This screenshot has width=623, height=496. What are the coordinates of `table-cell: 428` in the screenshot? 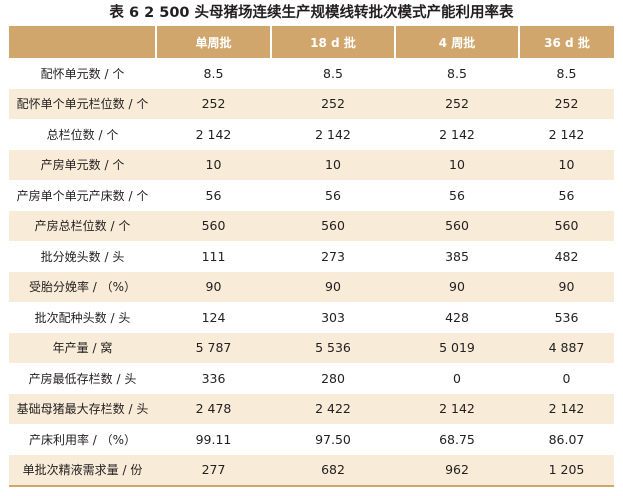 It's located at (457, 317).